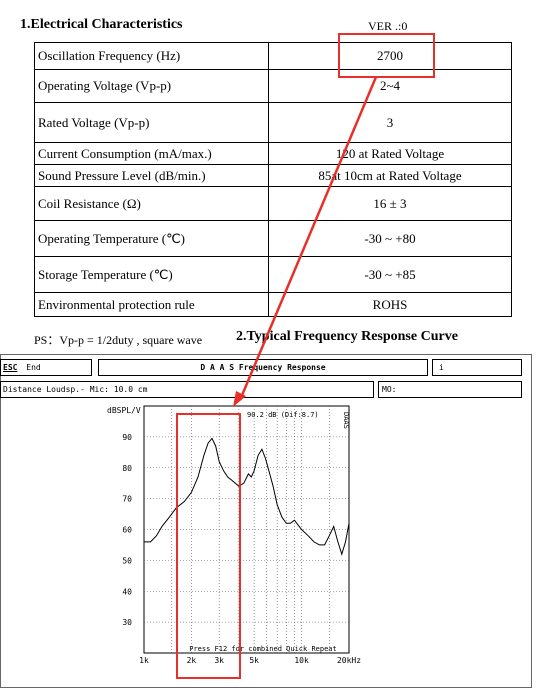 The height and width of the screenshot is (689, 537). I want to click on spec-param: Oscillation Frequency (Hz), so click(151, 56).